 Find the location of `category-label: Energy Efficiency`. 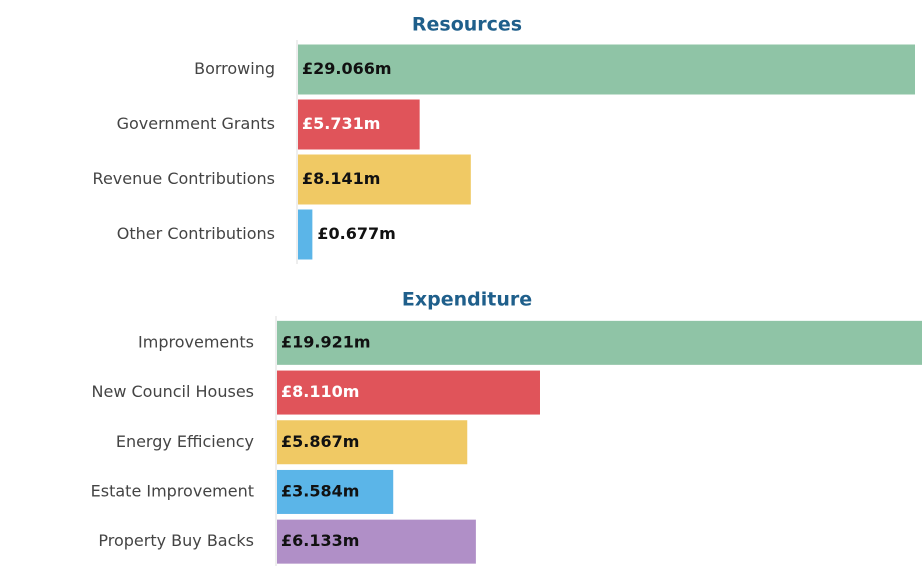

category-label: Energy Efficiency is located at coordinates (185, 441).